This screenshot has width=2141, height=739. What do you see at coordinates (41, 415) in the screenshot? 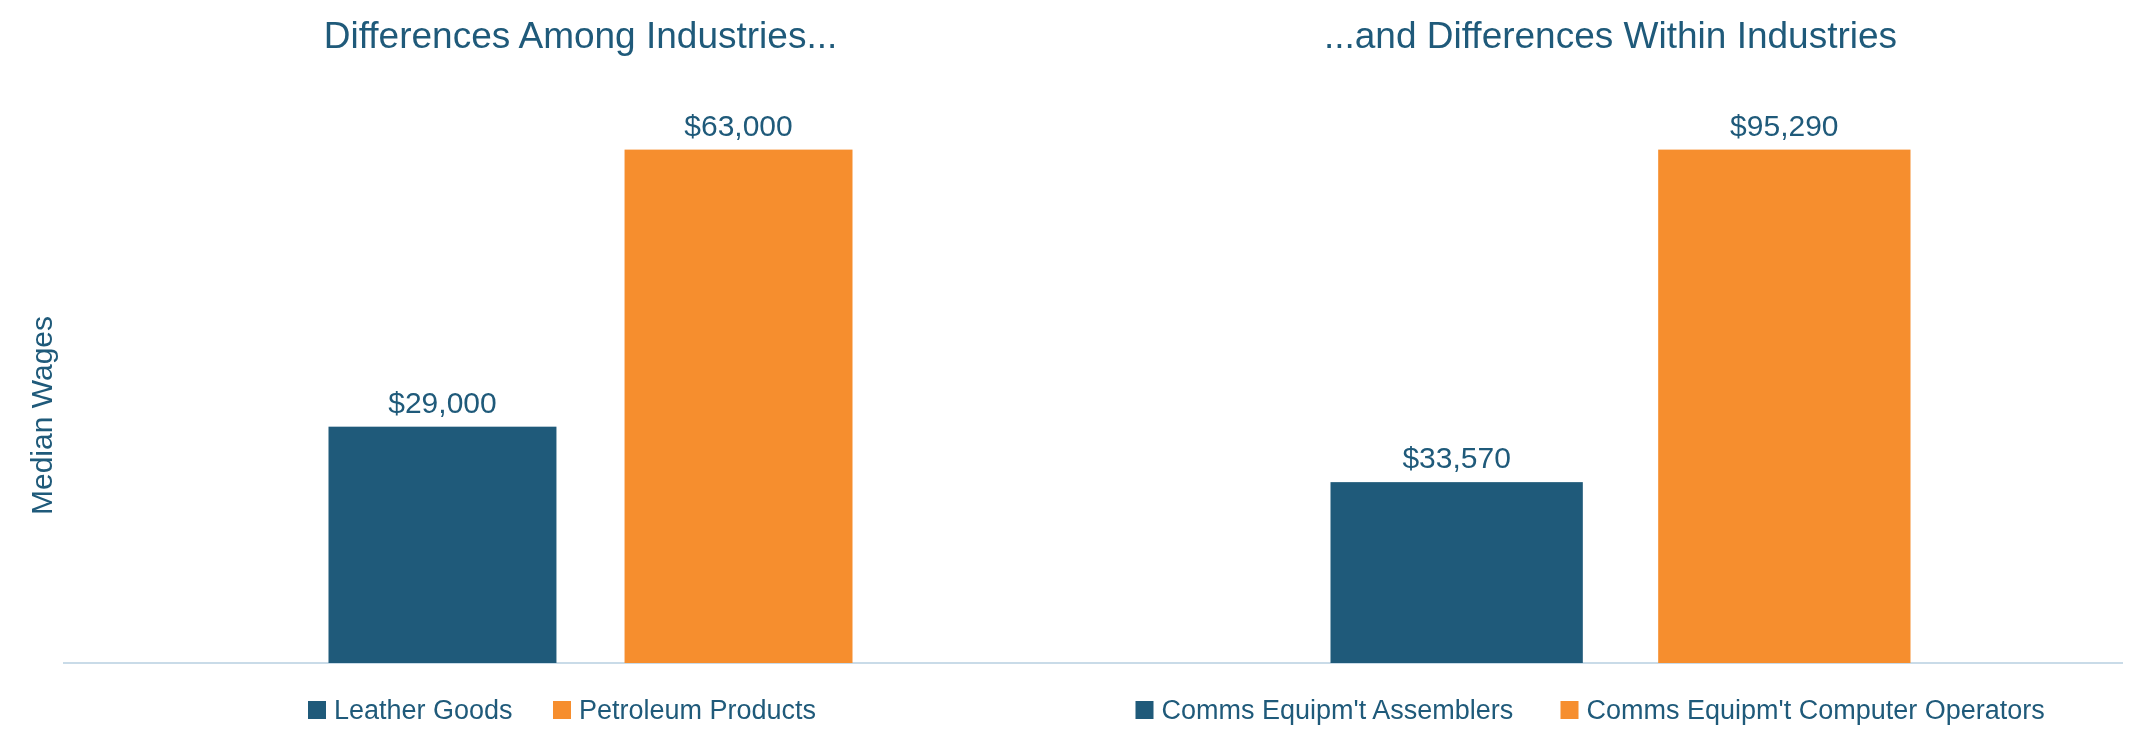
I see `y-axis-title: Median Wages` at bounding box center [41, 415].